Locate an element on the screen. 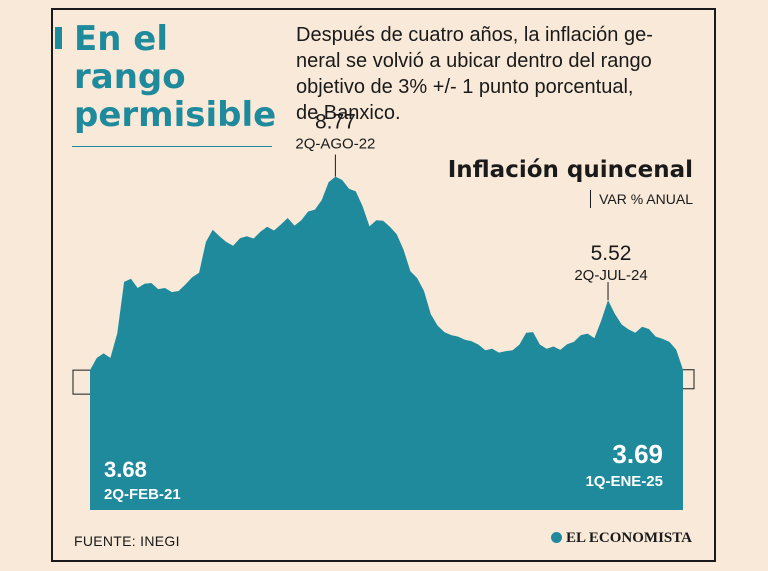 The width and height of the screenshot is (768, 571). brand-icon is located at coordinates (556, 537).